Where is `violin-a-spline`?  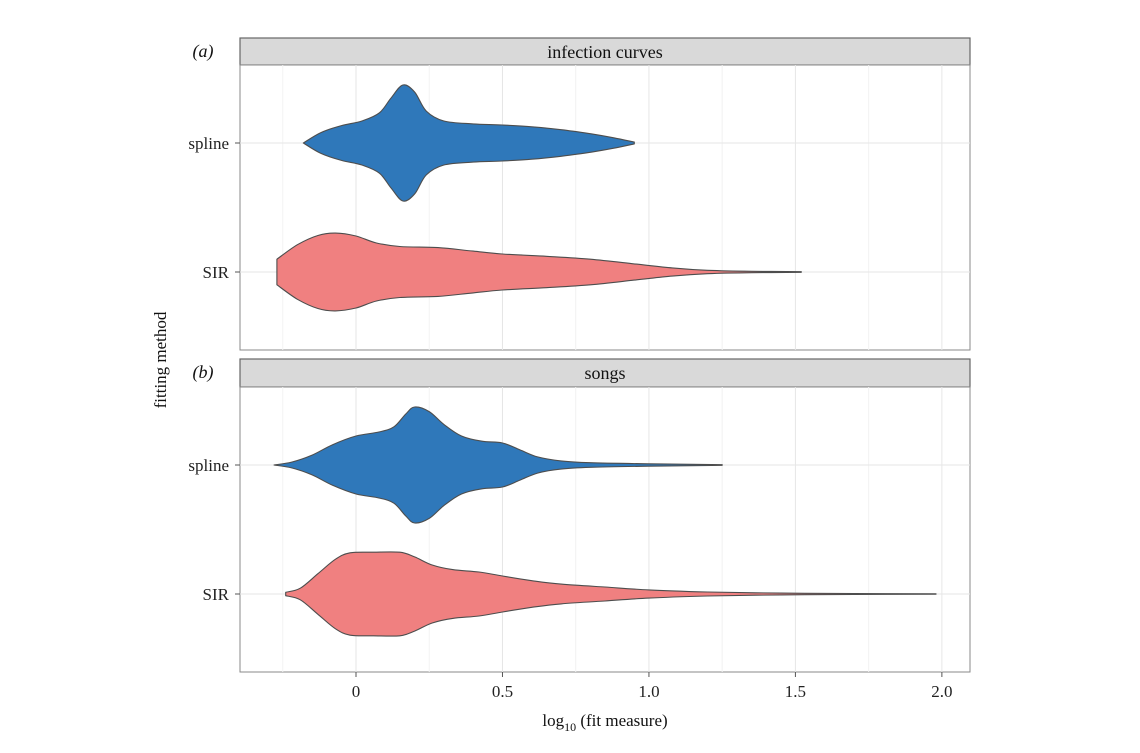 violin-a-spline is located at coordinates (468, 143).